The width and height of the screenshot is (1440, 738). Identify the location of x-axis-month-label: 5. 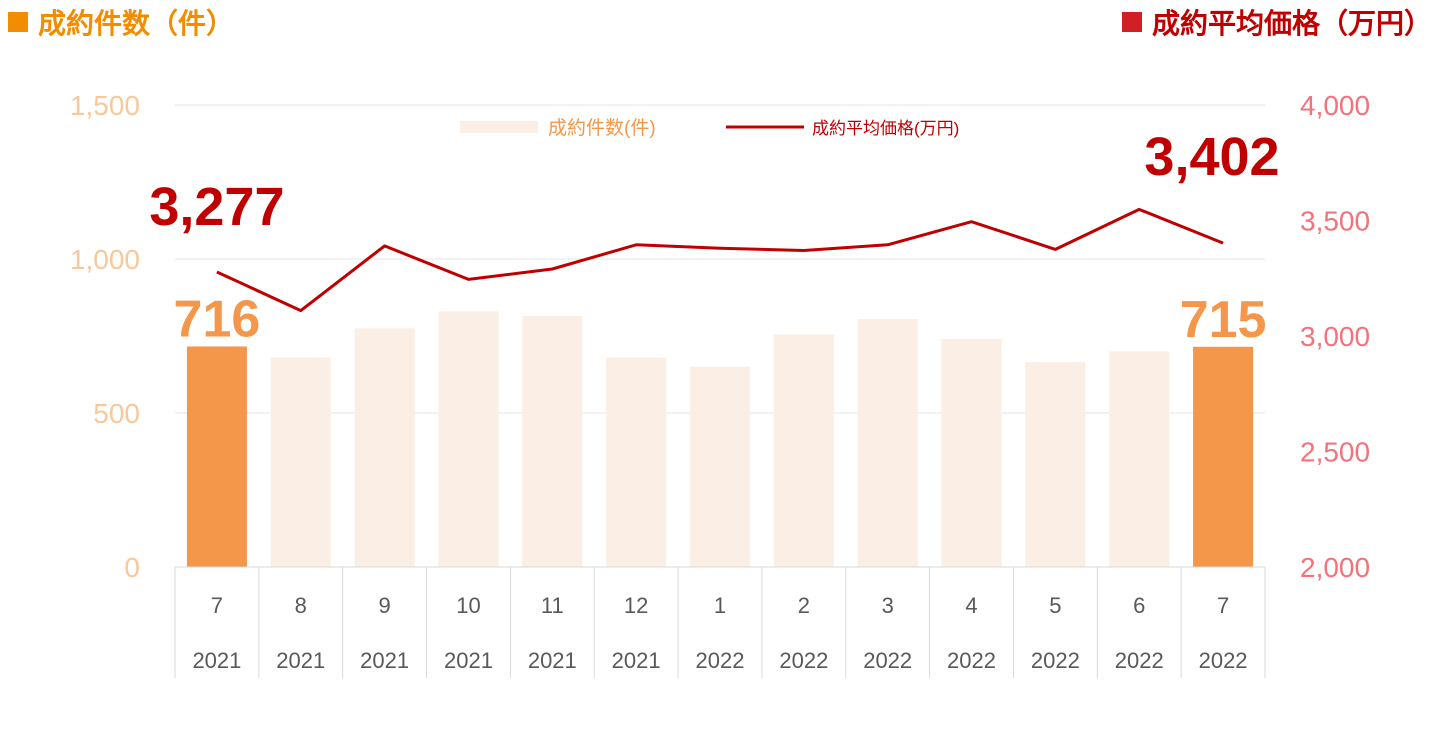
(1055, 605).